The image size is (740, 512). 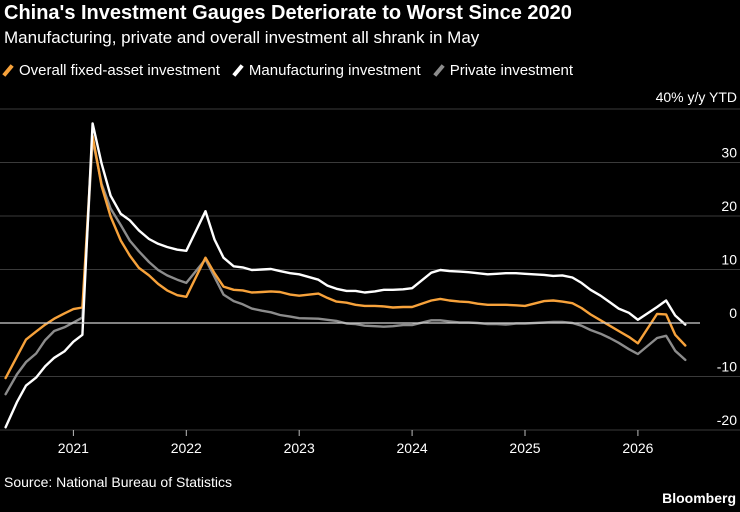 What do you see at coordinates (118, 482) in the screenshot?
I see `source-note: Source: National Bureau of Statistics` at bounding box center [118, 482].